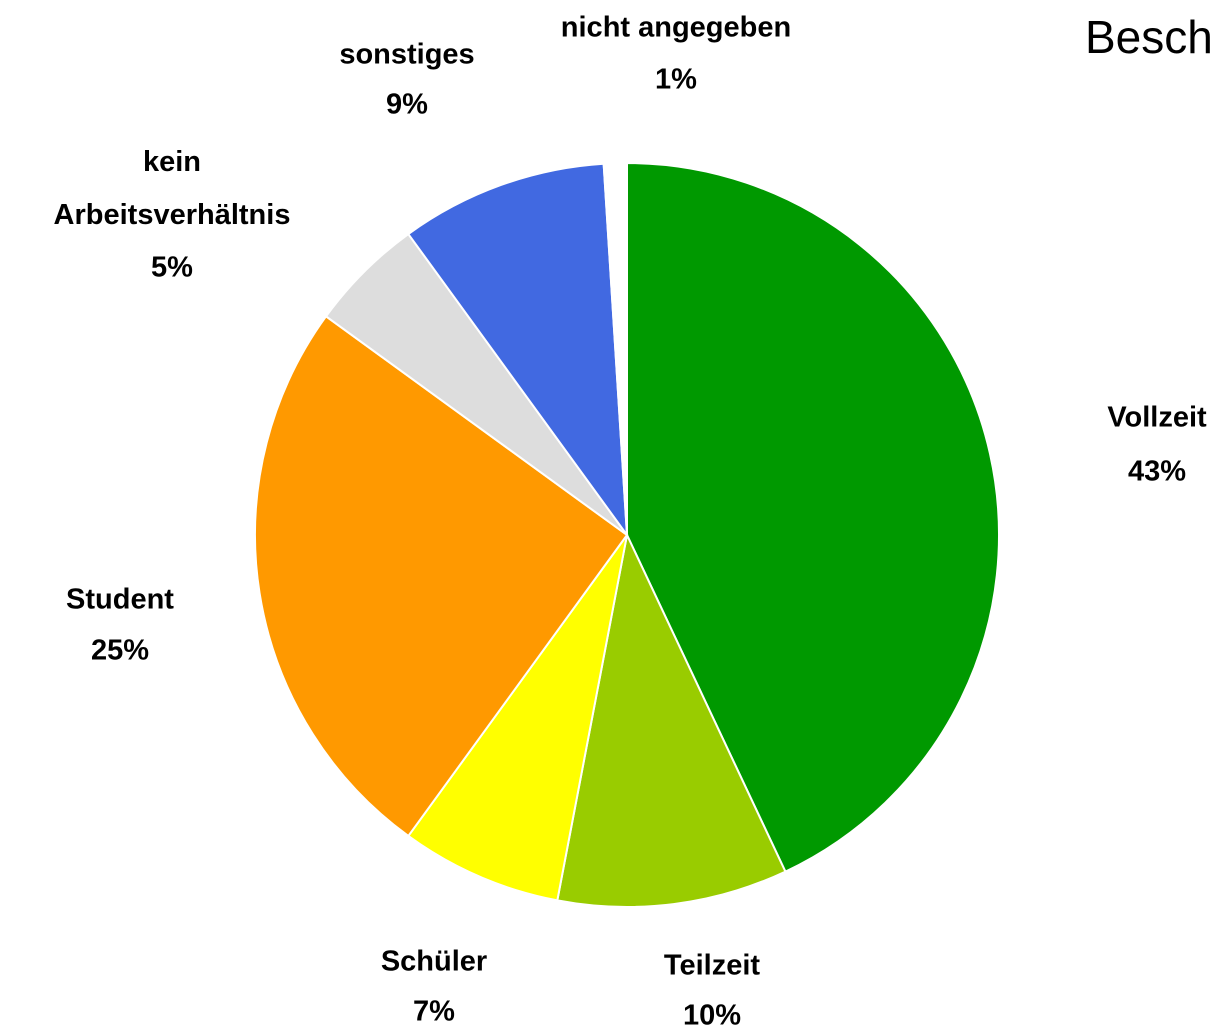 The width and height of the screenshot is (1232, 1030). I want to click on chart-title: Besch, so click(1149, 37).